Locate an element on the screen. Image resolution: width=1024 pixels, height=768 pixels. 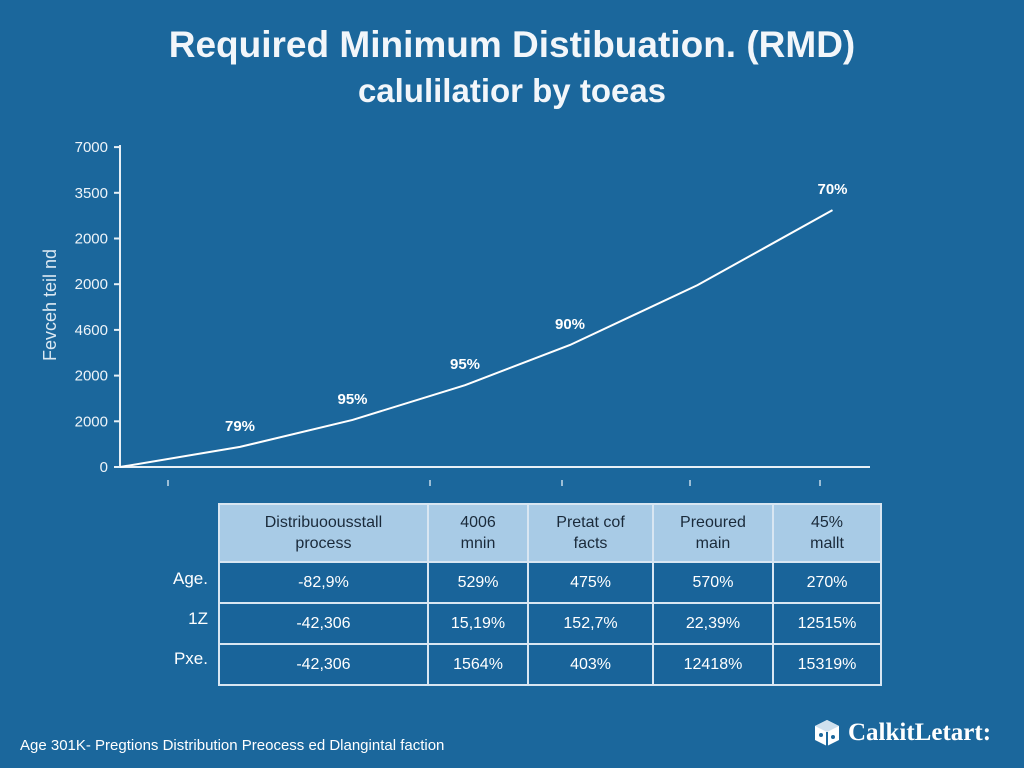
column-header: Distribuoousstall process is located at coordinates (323, 533).